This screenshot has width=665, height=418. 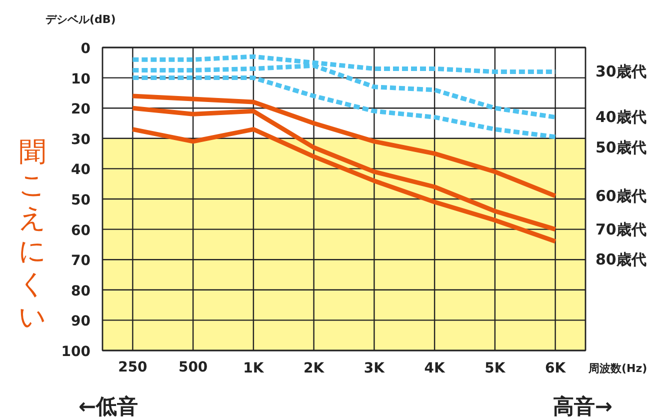 What do you see at coordinates (621, 229) in the screenshot?
I see `text: 70歳代` at bounding box center [621, 229].